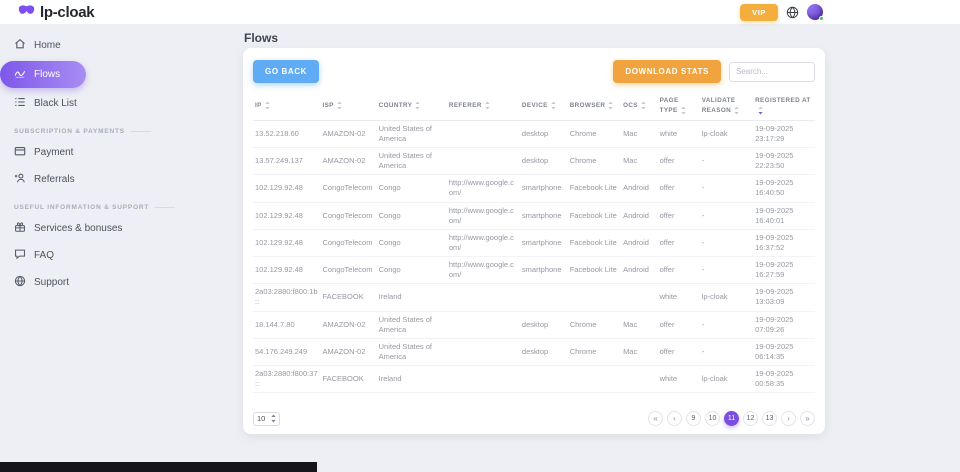 The height and width of the screenshot is (472, 960). What do you see at coordinates (348, 107) in the screenshot?
I see `column-header-isp: ISP` at bounding box center [348, 107].